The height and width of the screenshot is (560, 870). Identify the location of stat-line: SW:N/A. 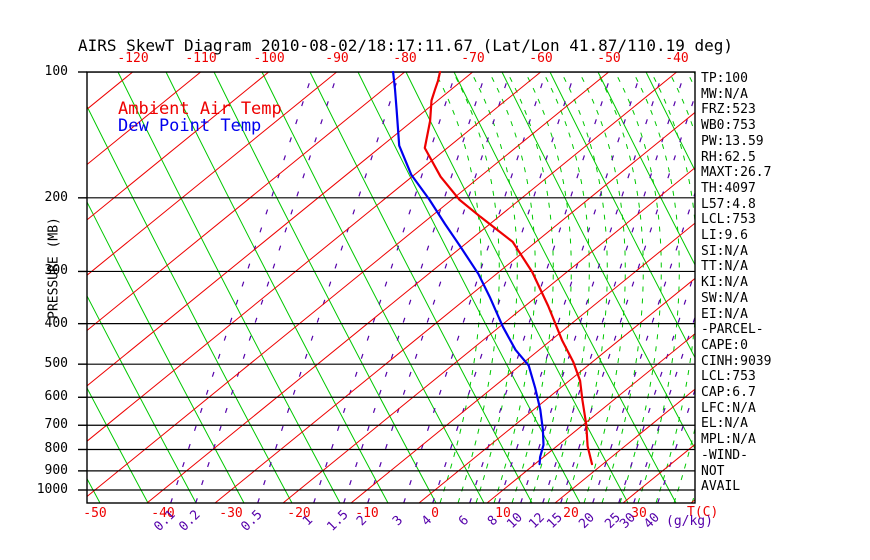
(724, 298).